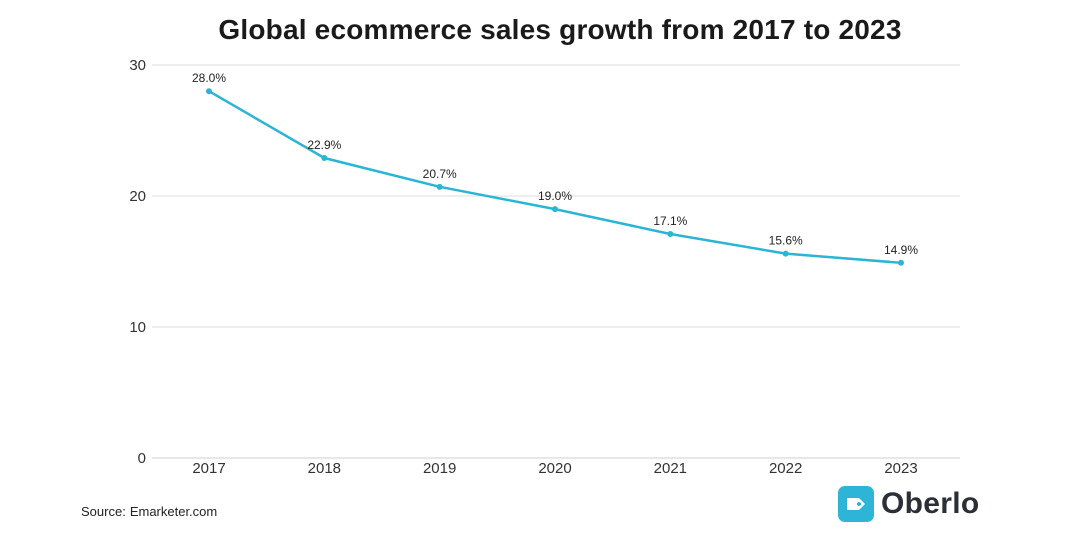  I want to click on x-tick-label-2020: 2020, so click(554, 468).